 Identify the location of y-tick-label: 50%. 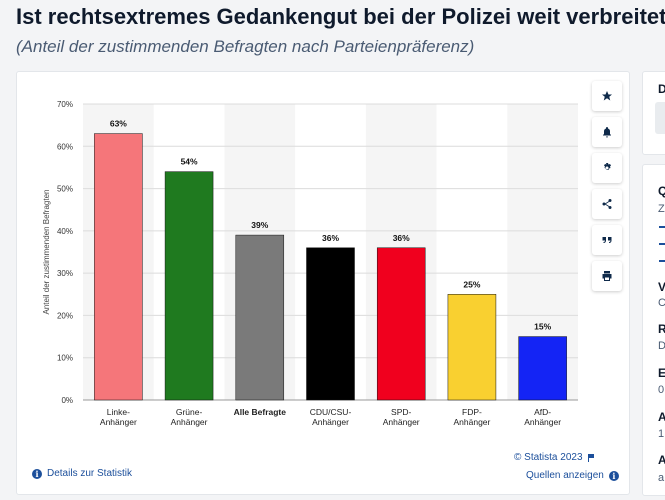
(65, 189).